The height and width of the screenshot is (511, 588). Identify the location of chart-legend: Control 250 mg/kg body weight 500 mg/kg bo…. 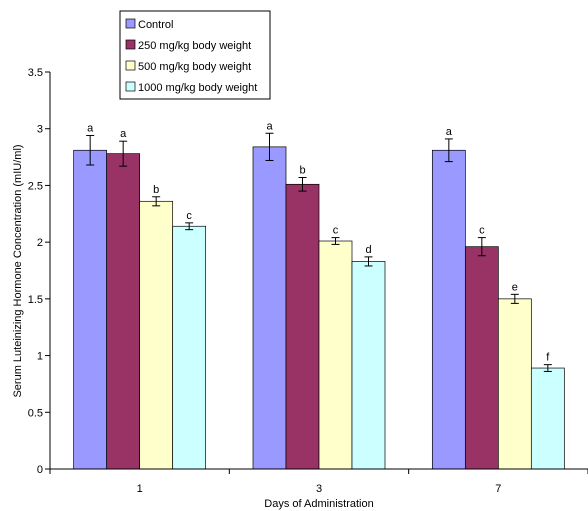
(195, 55).